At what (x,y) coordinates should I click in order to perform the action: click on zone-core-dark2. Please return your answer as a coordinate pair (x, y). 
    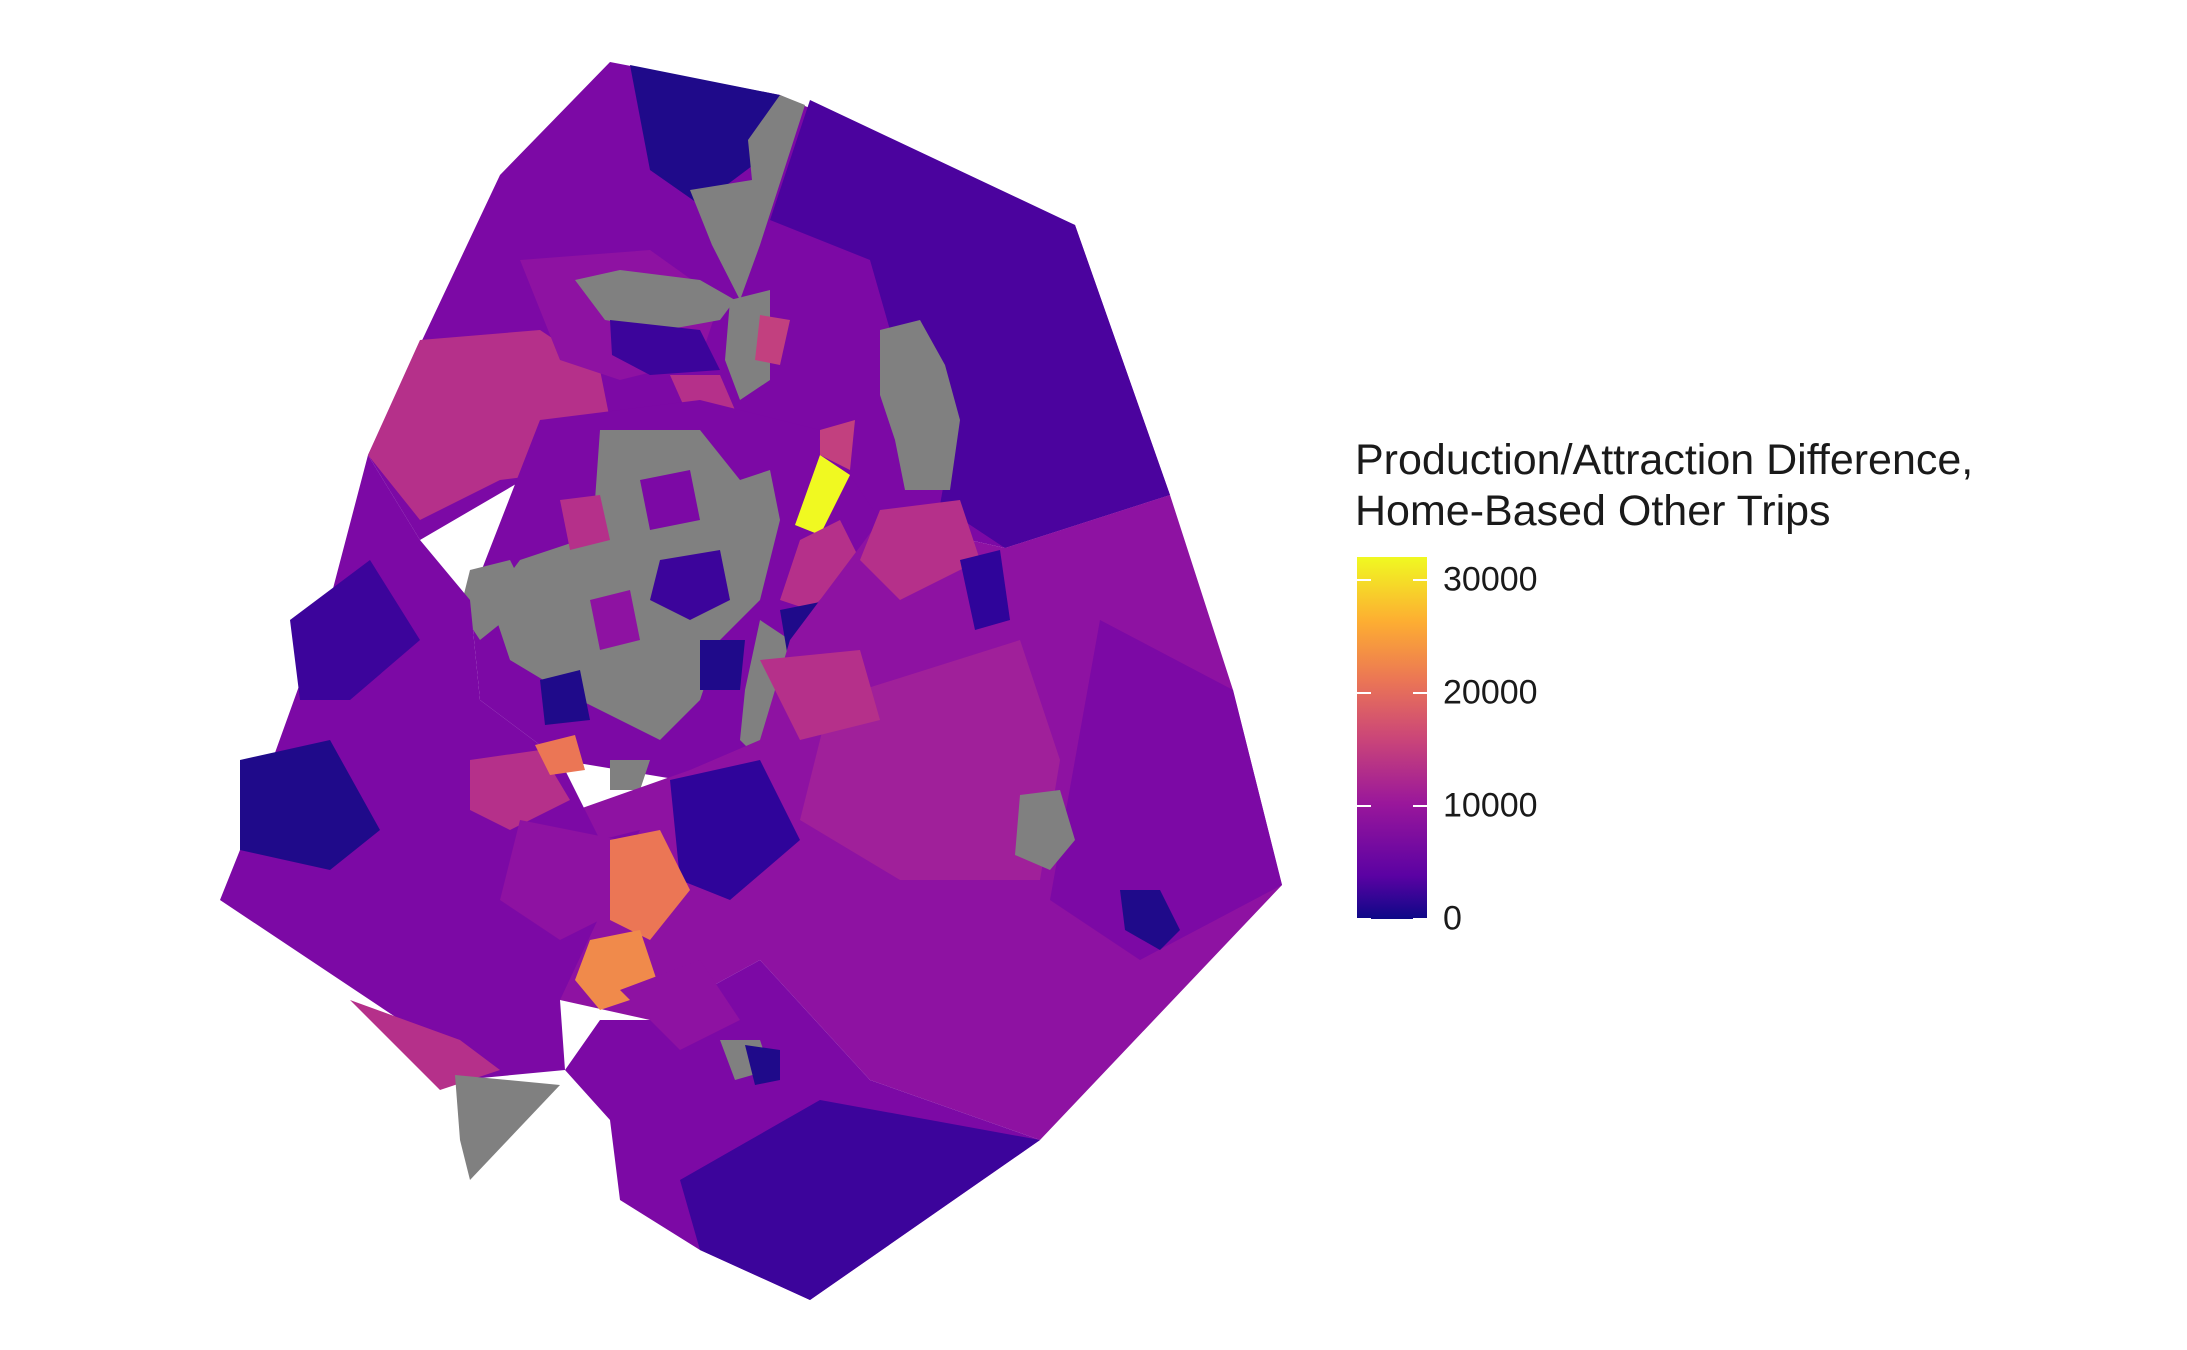
    Looking at the image, I should click on (722, 665).